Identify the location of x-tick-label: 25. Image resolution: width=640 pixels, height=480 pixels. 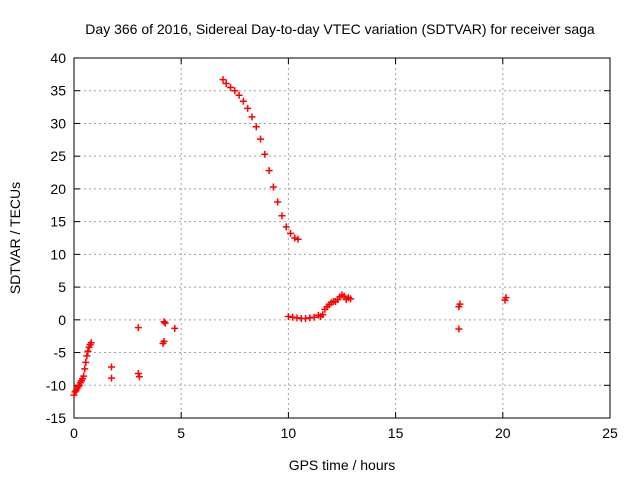
(610, 433).